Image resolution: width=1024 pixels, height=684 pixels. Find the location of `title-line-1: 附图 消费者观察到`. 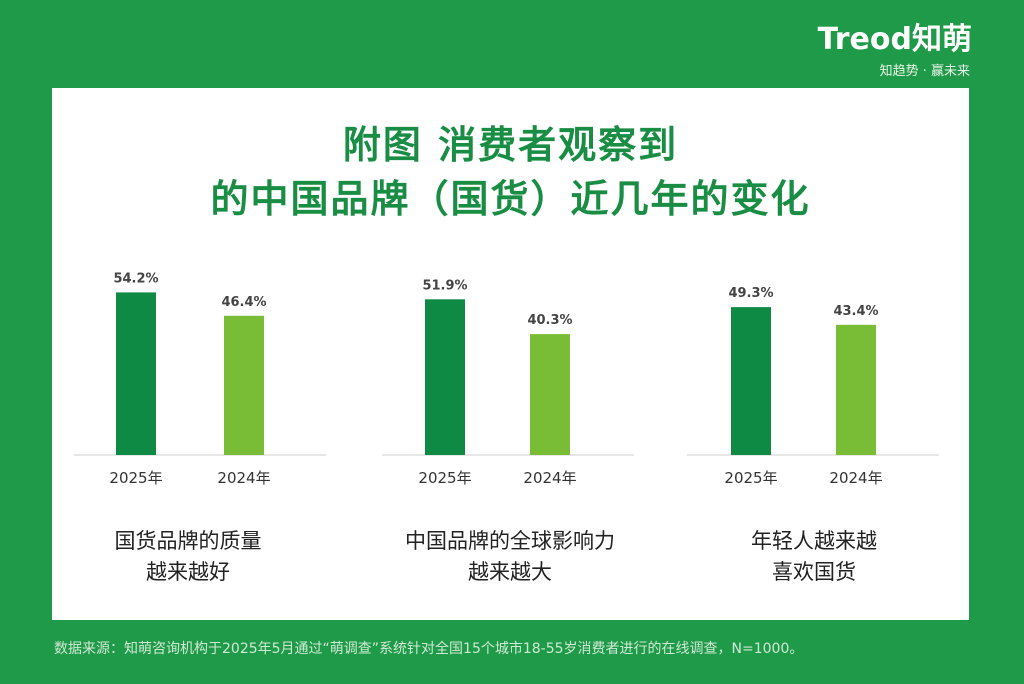

title-line-1: 附图 消费者观察到 is located at coordinates (510, 145).